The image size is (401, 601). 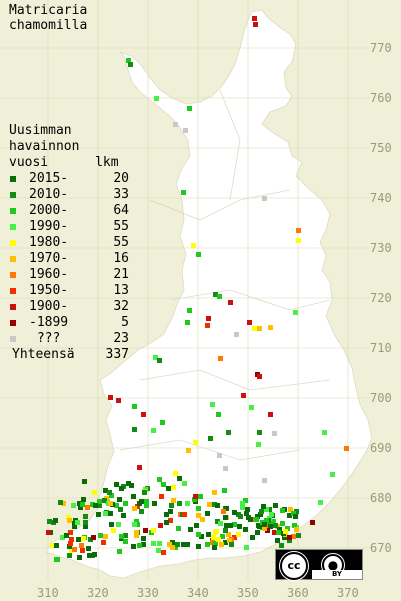 I want to click on title-line-1: Matricaria, so click(x=48, y=10).